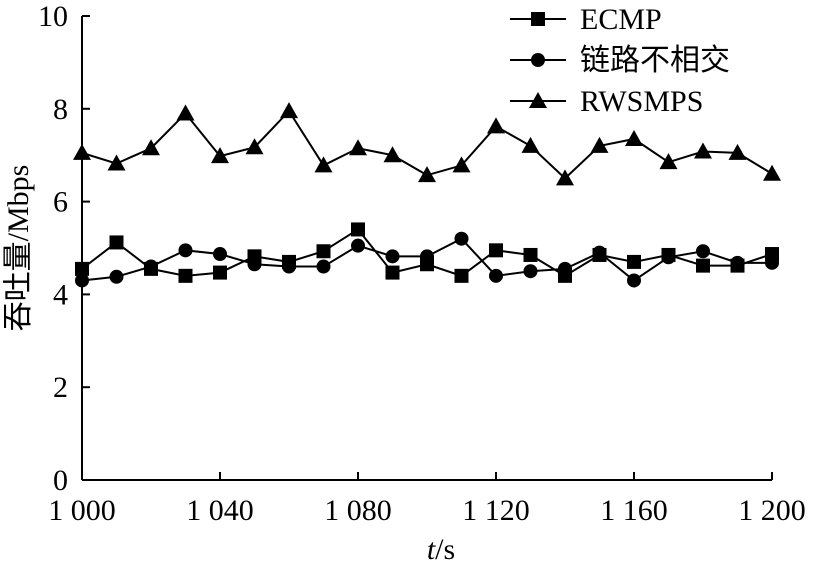 This screenshot has height=563, width=817. What do you see at coordinates (445, 548) in the screenshot?
I see `x-axis-label-unit: /s` at bounding box center [445, 548].